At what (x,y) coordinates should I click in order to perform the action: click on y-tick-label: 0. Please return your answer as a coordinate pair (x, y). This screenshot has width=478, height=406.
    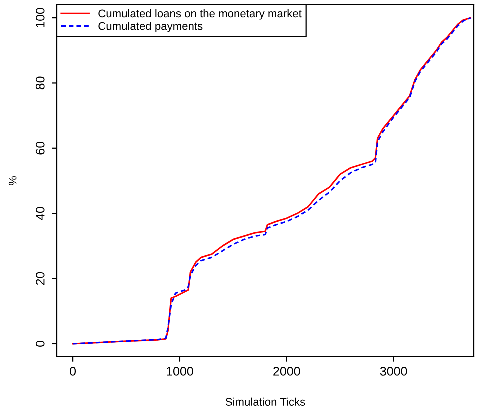
    Looking at the image, I should click on (40, 343).